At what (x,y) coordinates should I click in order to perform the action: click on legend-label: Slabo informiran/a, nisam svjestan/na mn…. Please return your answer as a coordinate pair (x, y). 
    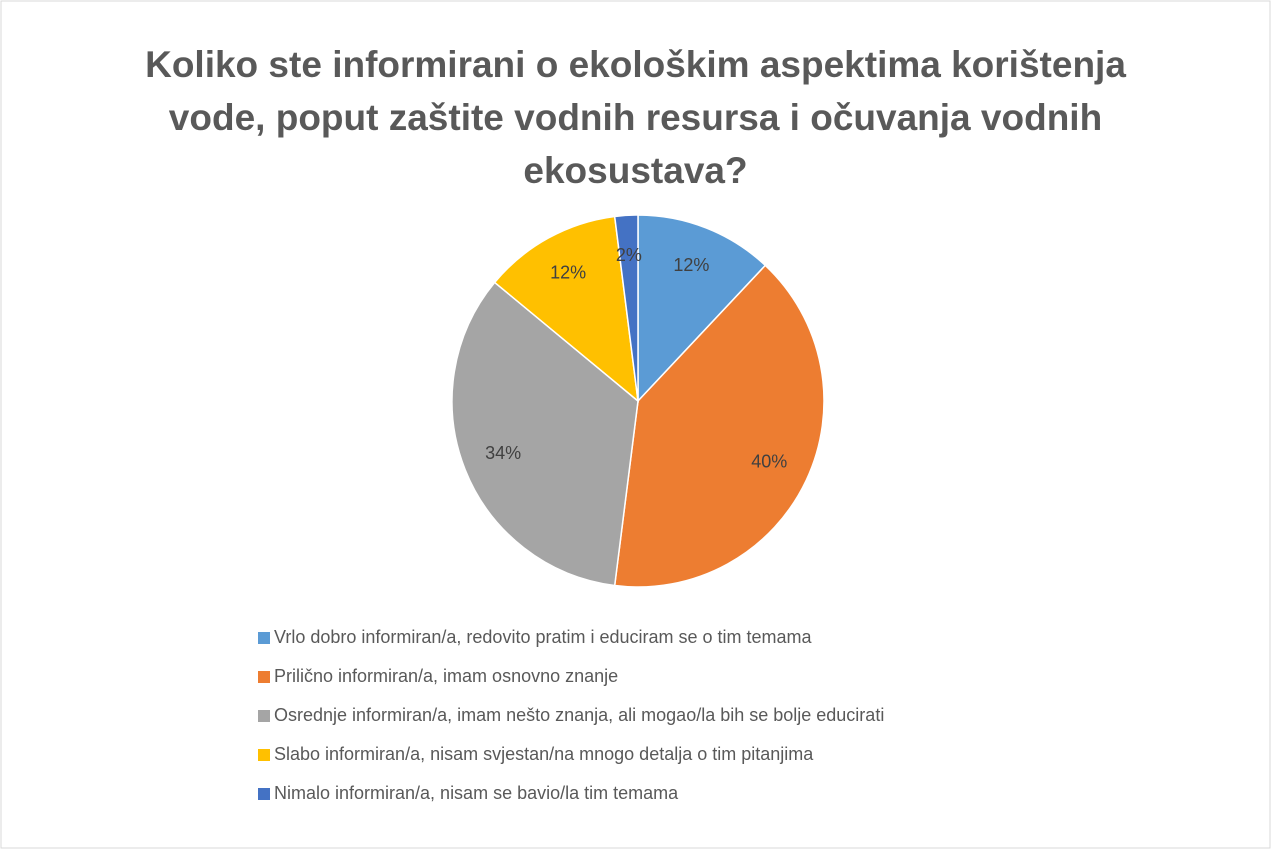
    Looking at the image, I should click on (544, 754).